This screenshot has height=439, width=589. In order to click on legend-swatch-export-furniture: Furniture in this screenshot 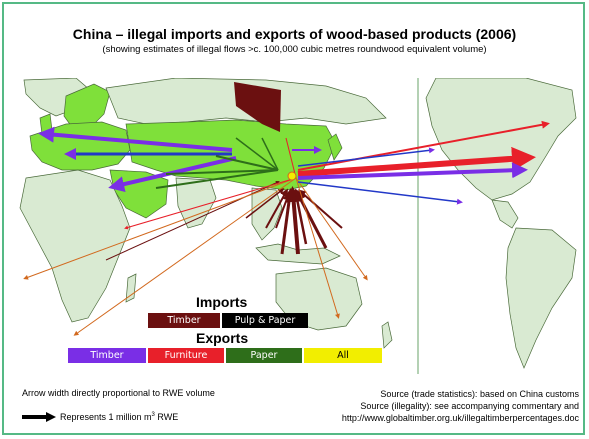, I will do `click(186, 355)`.